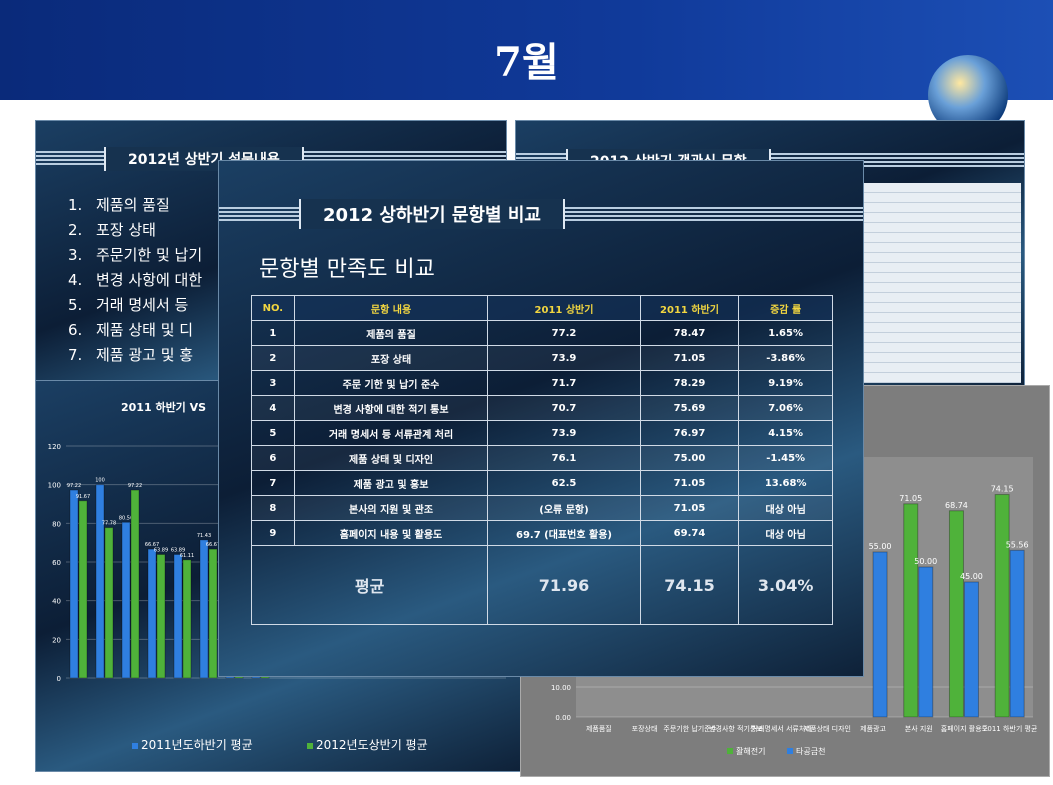  I want to click on value-label: 71.05, so click(910, 498).